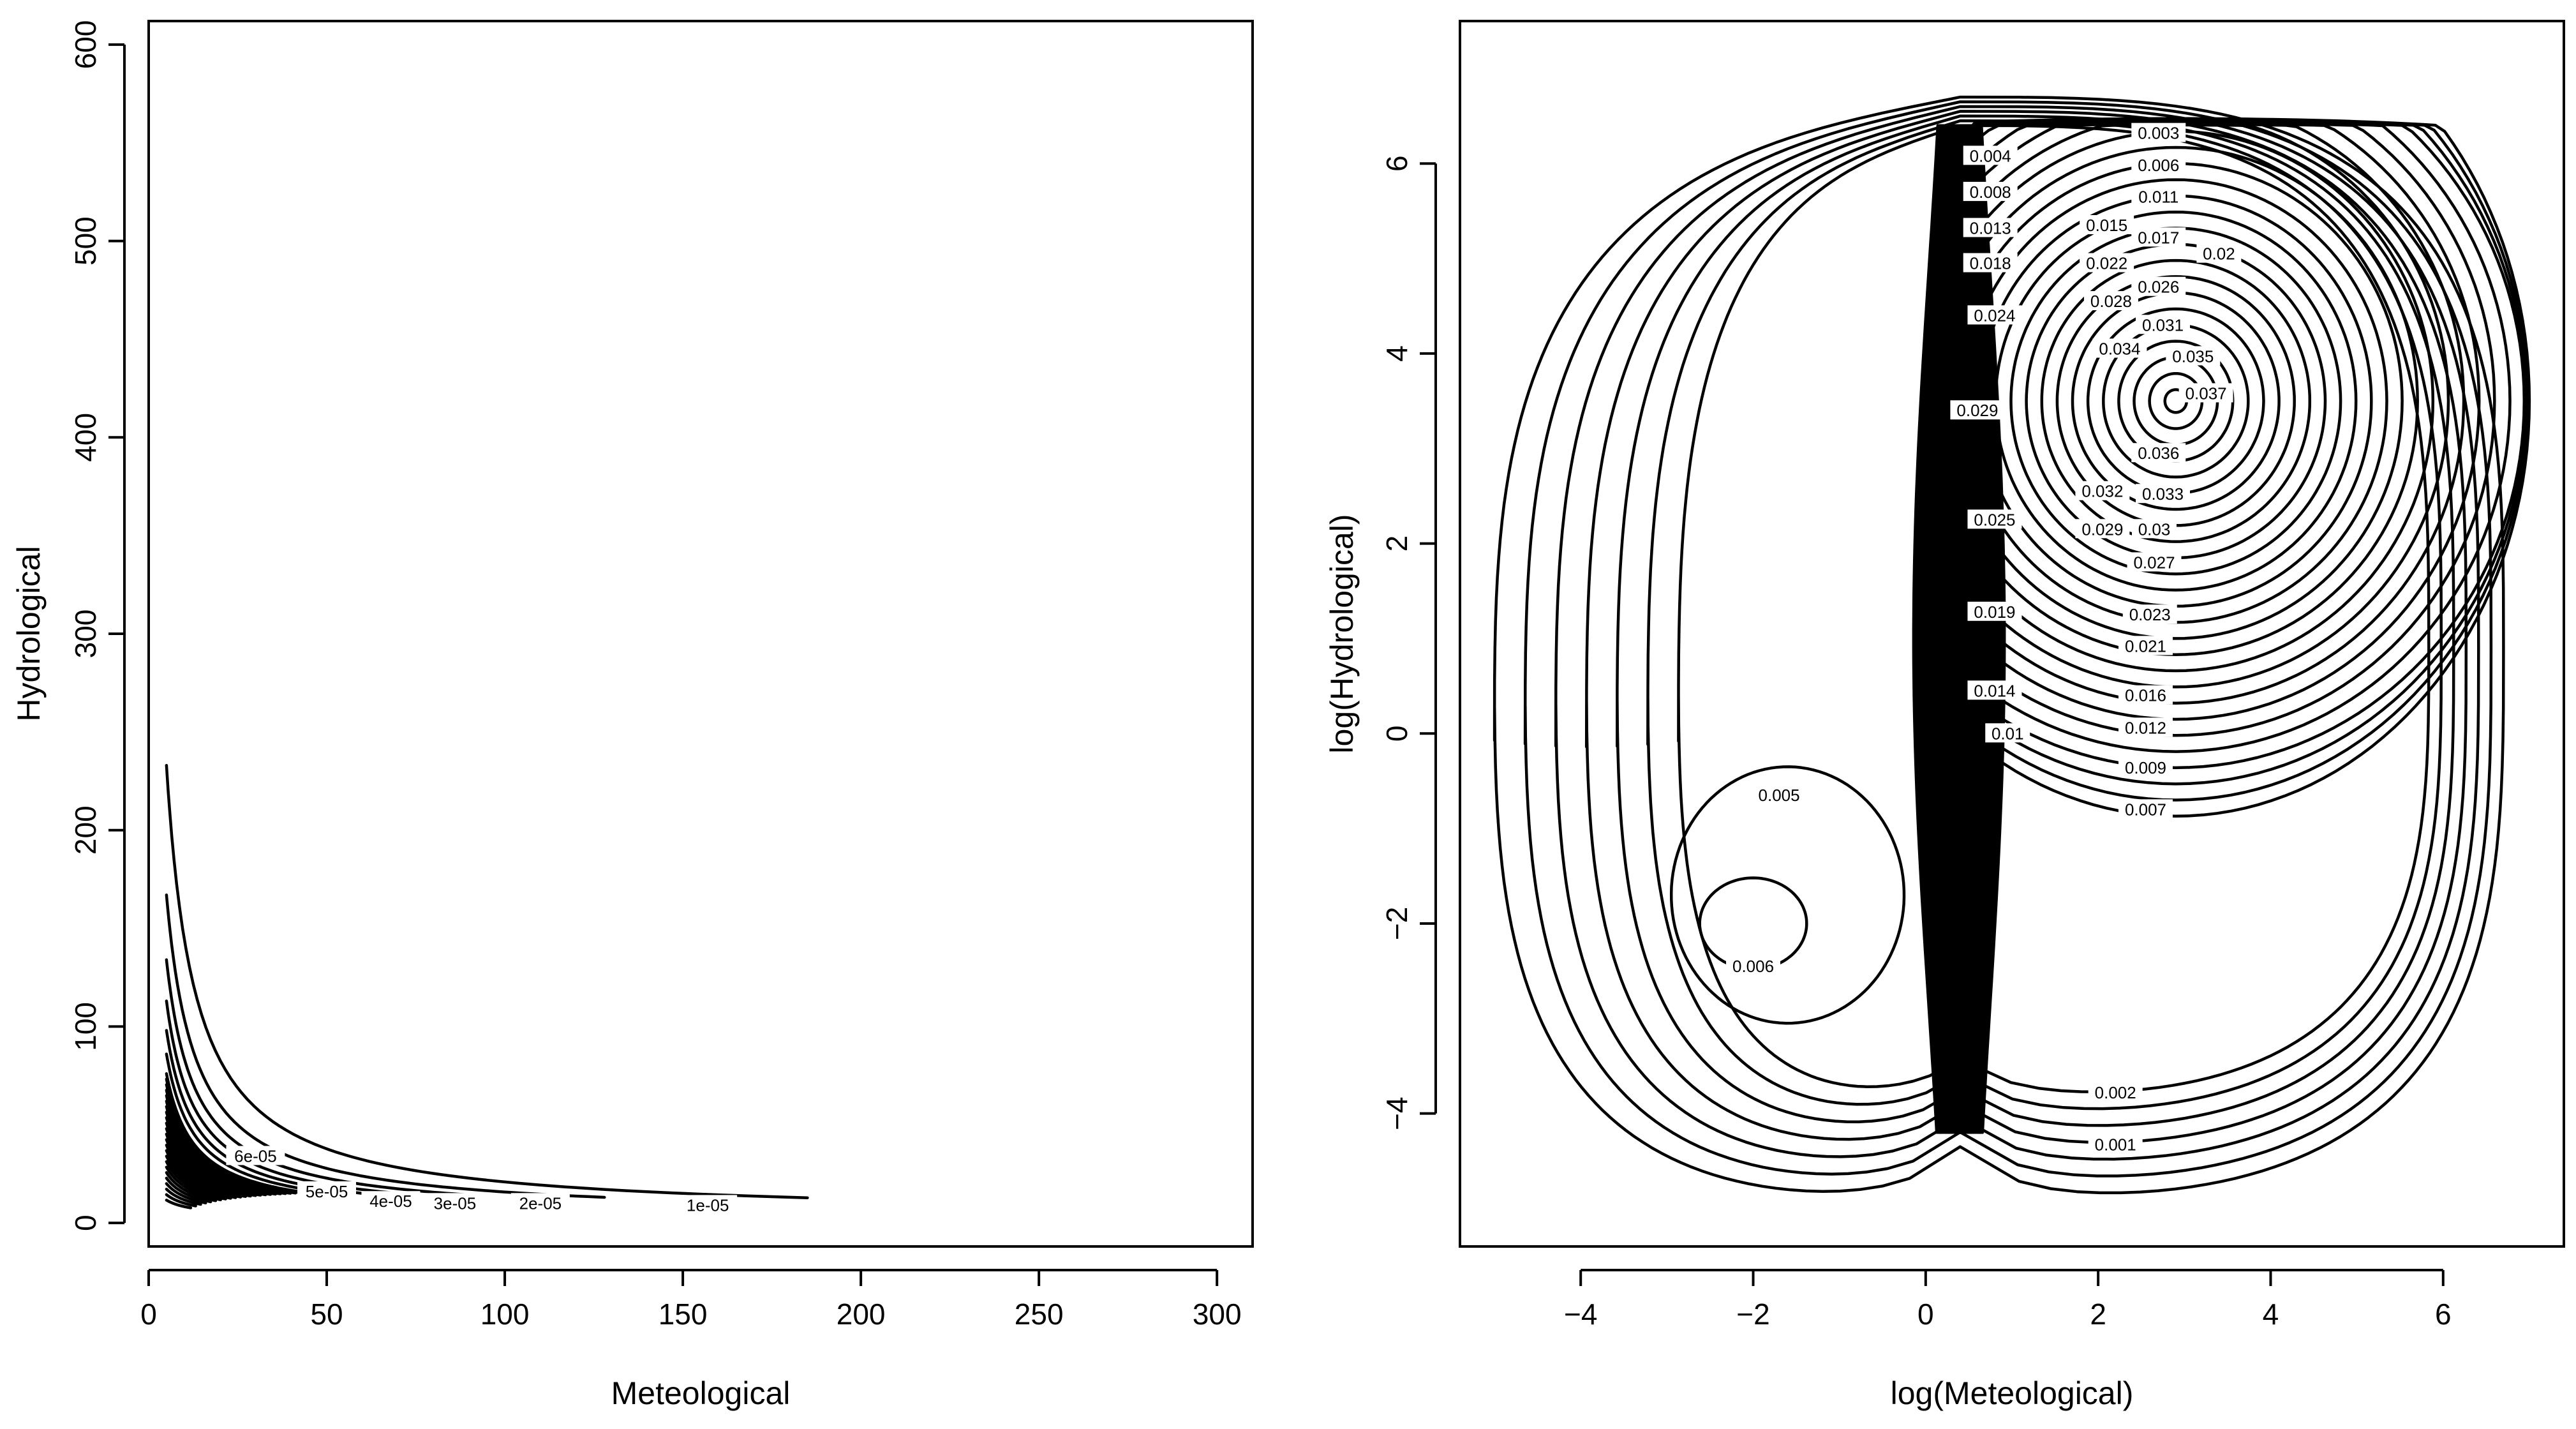  I want to click on left-contour-label: 2e-05, so click(540, 1203).